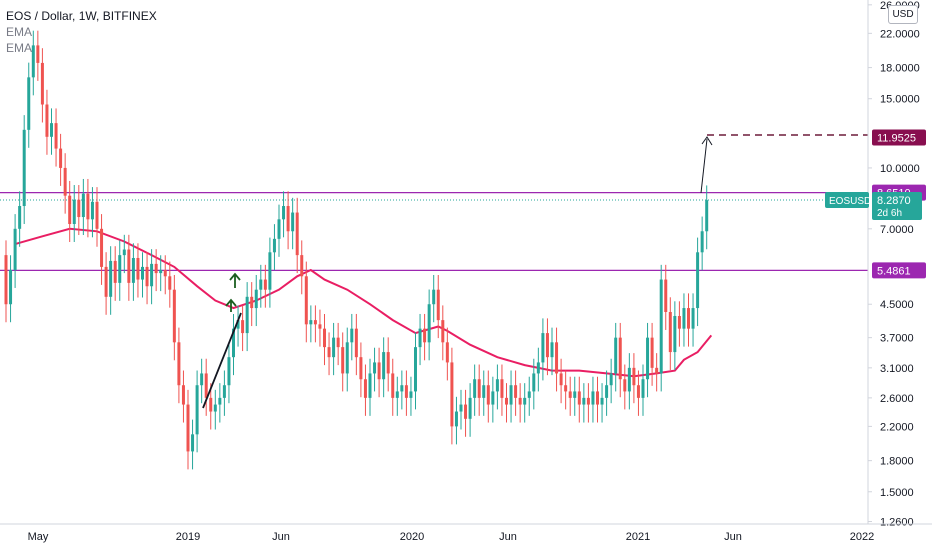 This screenshot has height=550, width=932. What do you see at coordinates (897, 305) in the screenshot?
I see `y-tick-label: 4.5000` at bounding box center [897, 305].